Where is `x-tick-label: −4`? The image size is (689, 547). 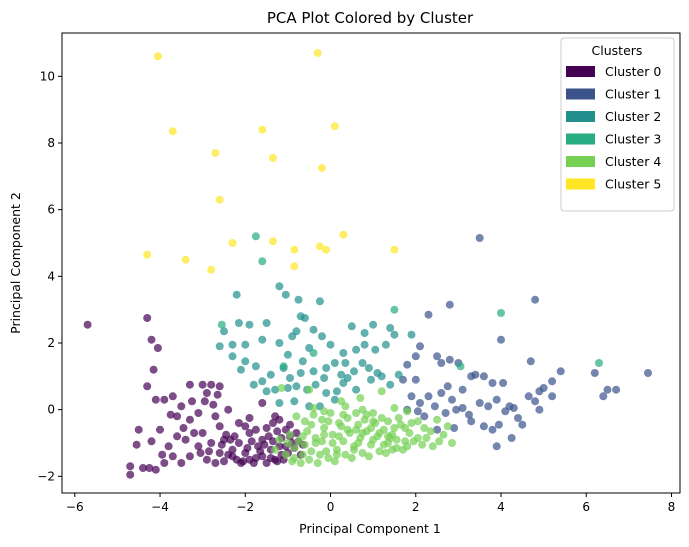 x-tick-label: −4 is located at coordinates (160, 507).